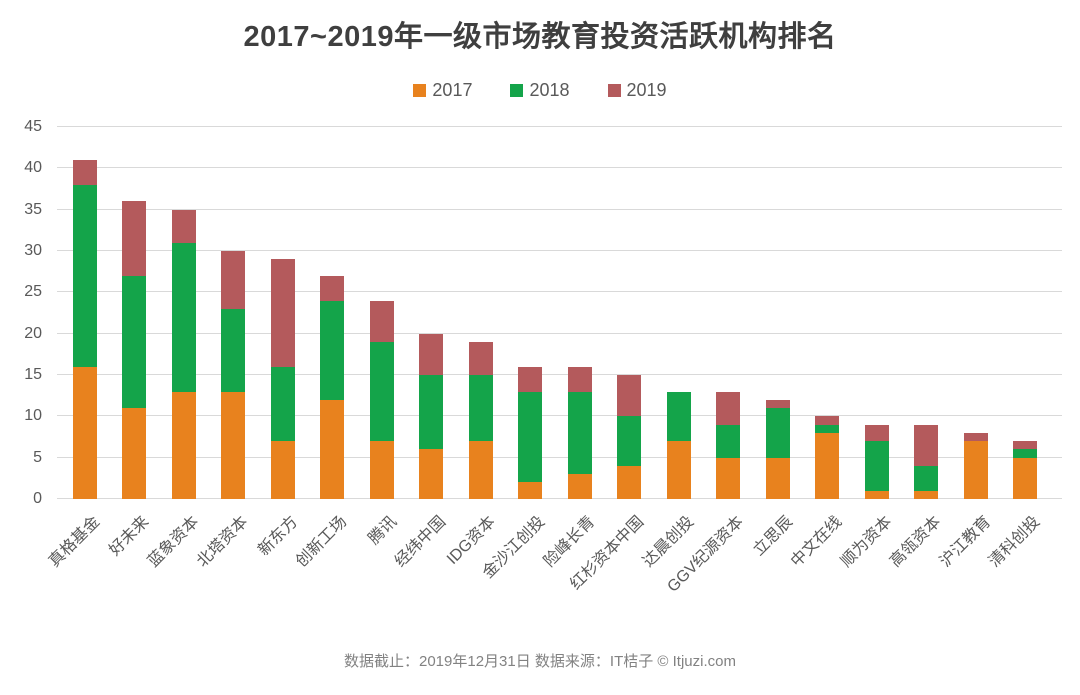 The image size is (1080, 695). What do you see at coordinates (74, 542) in the screenshot?
I see `x-axis-tick-label: 真格基金` at bounding box center [74, 542].